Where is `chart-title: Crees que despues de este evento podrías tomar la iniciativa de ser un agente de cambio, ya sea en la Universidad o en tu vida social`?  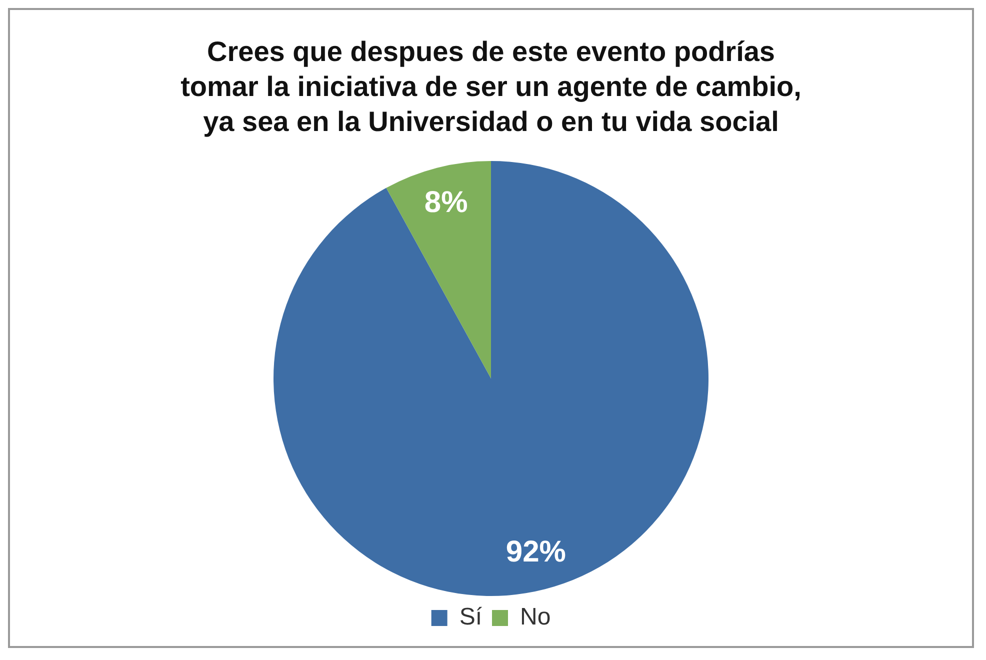
chart-title: Crees que despues de este evento podrías tomar la iniciativa de ser un agente de cambio, ya sea en la Universidad o en tu vida social is located at coordinates (491, 87).